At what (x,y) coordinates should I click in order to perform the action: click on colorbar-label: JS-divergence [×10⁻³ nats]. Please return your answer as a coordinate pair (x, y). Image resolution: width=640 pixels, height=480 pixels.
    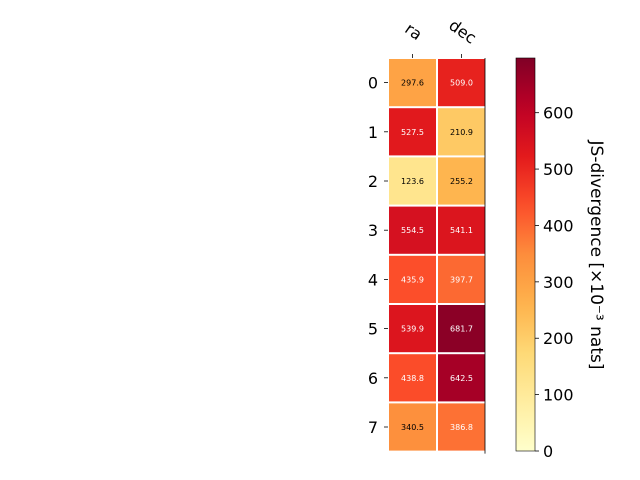
    Looking at the image, I should click on (596, 255).